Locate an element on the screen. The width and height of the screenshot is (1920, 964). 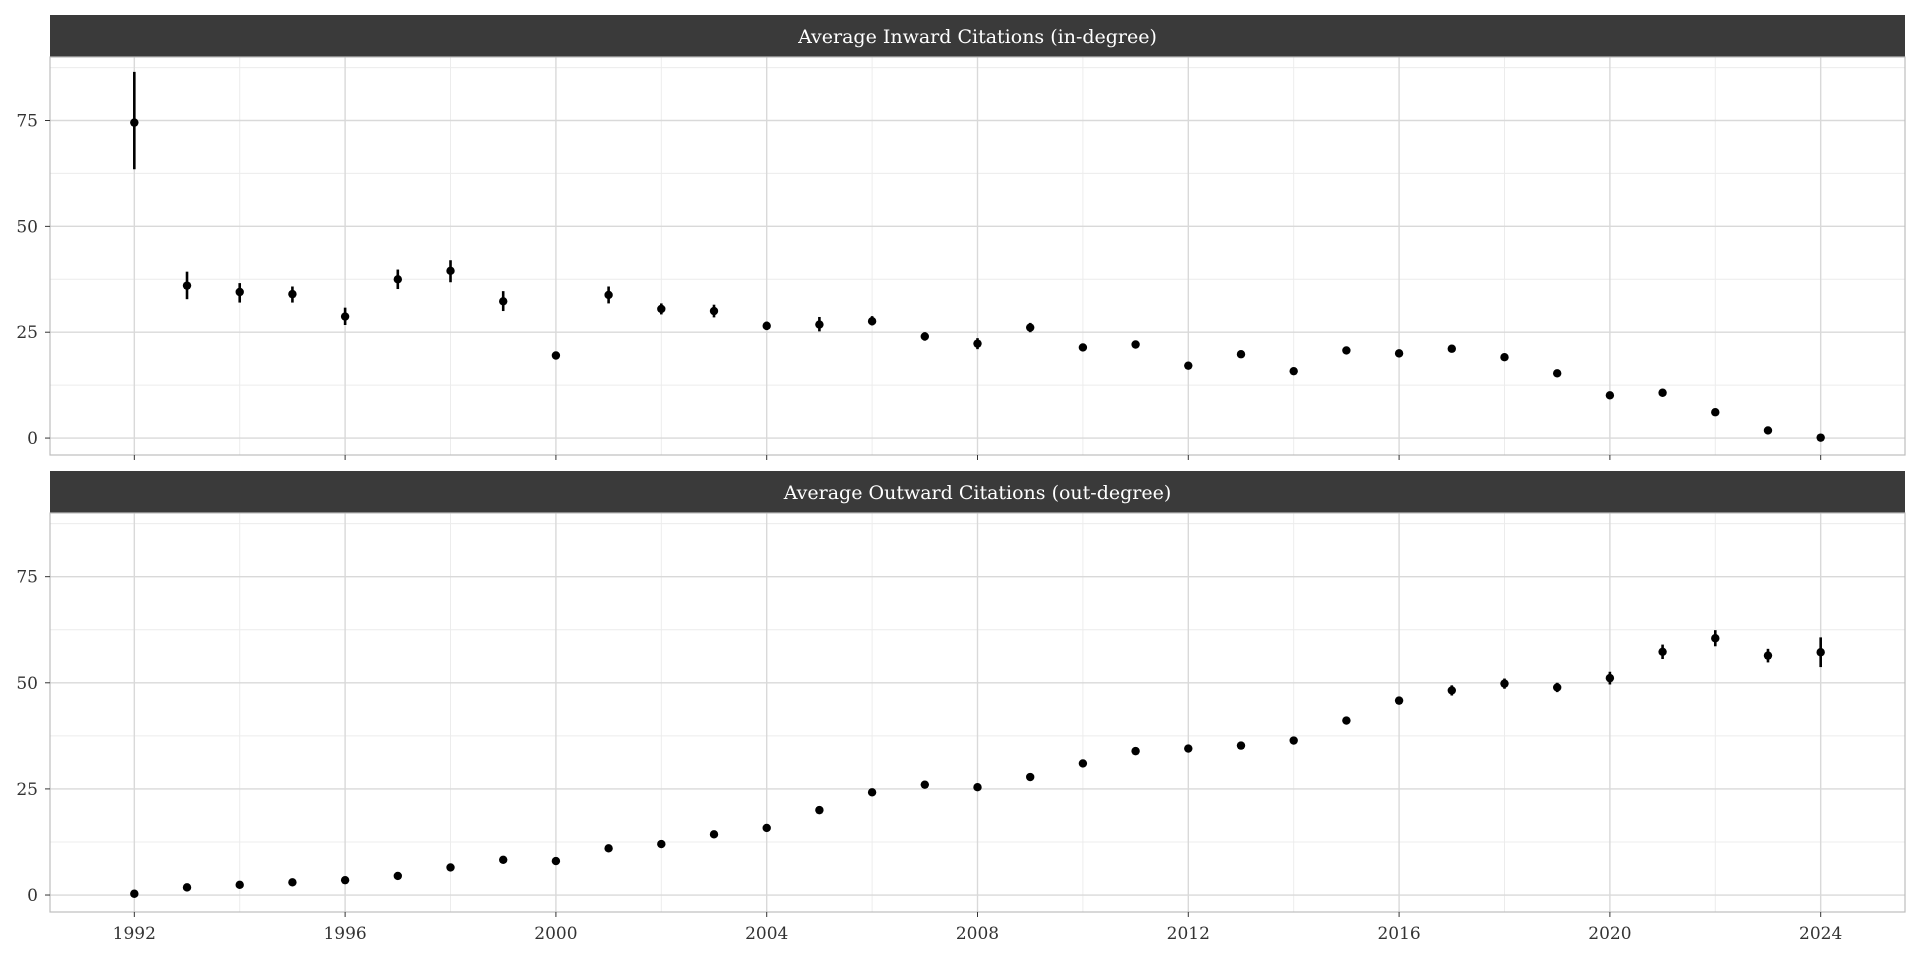
x-tick-label: 1992 is located at coordinates (134, 934).